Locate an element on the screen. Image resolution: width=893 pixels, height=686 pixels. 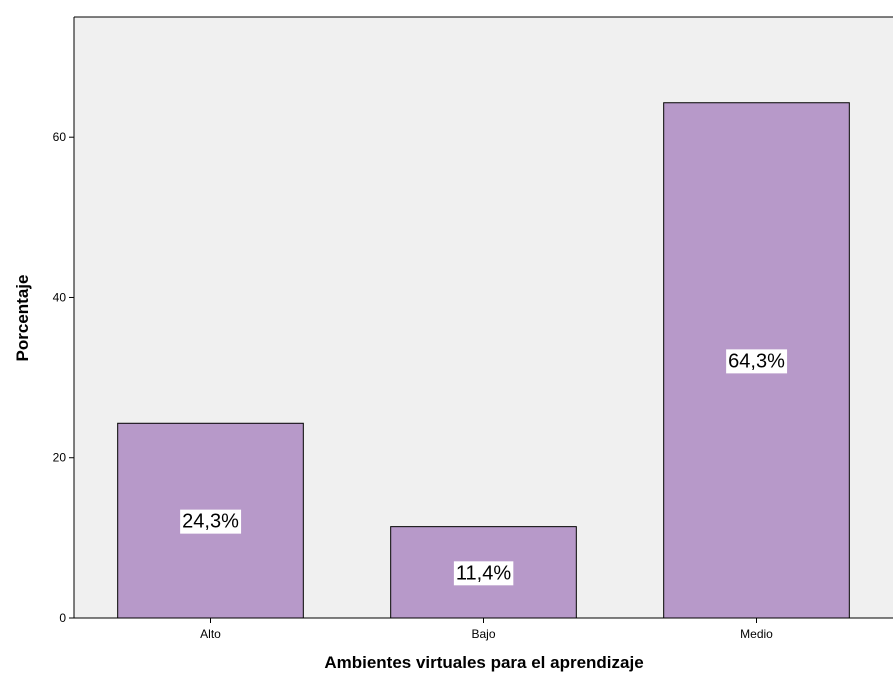
data-label: 64,3% is located at coordinates (756, 361).